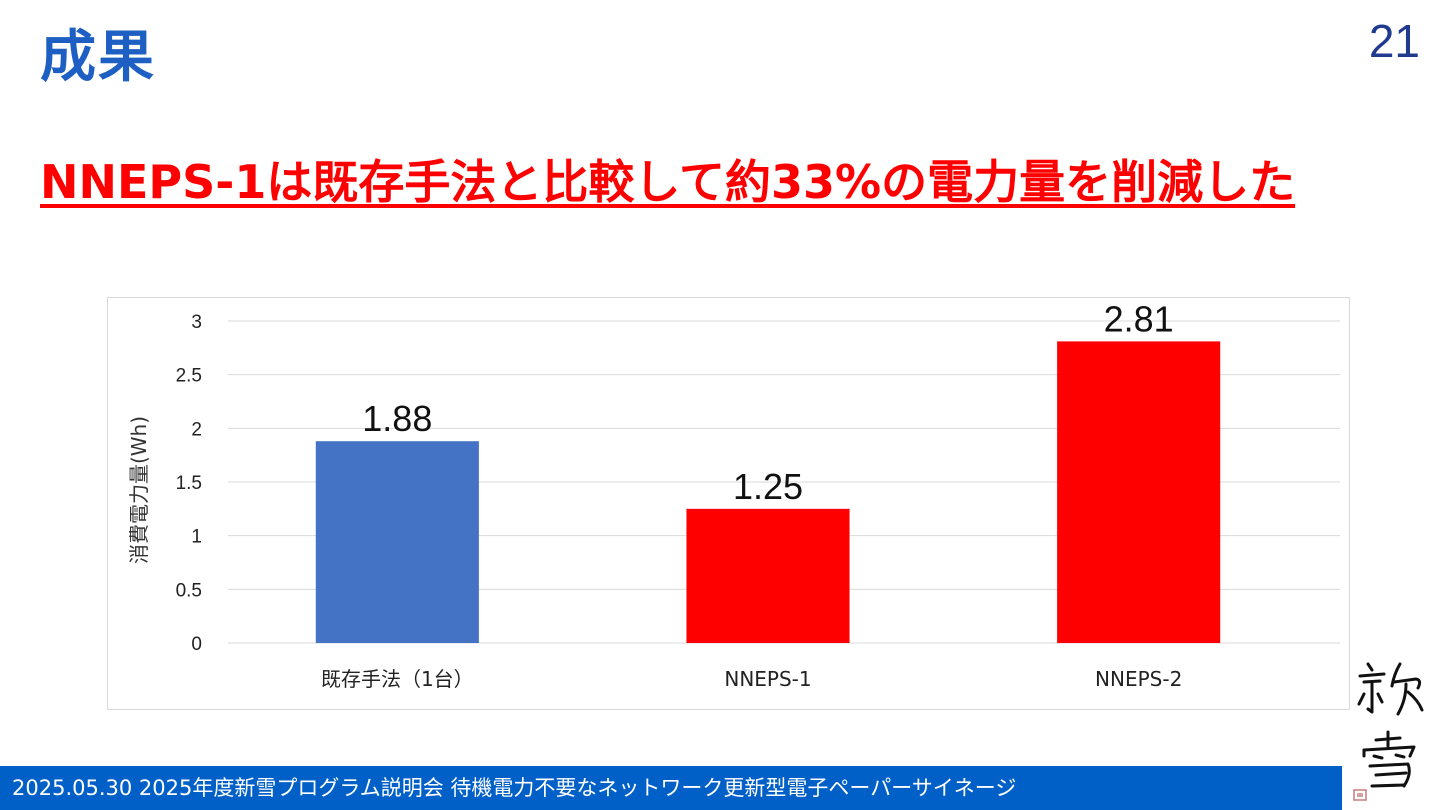  I want to click on y-tick-label: 2.5, so click(189, 376).